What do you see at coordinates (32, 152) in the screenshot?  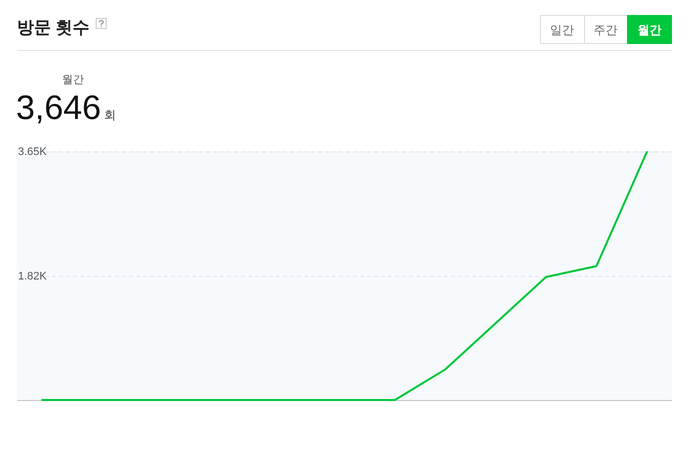 I see `y-tick-label: 3.65K` at bounding box center [32, 152].